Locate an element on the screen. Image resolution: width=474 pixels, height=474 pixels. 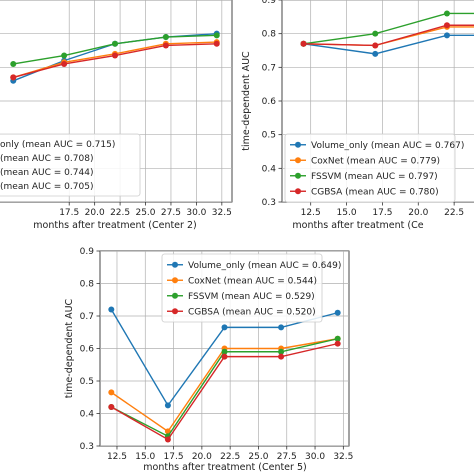
legend-label: CoxNet (mean AUC = 0.779) is located at coordinates (375, 161).